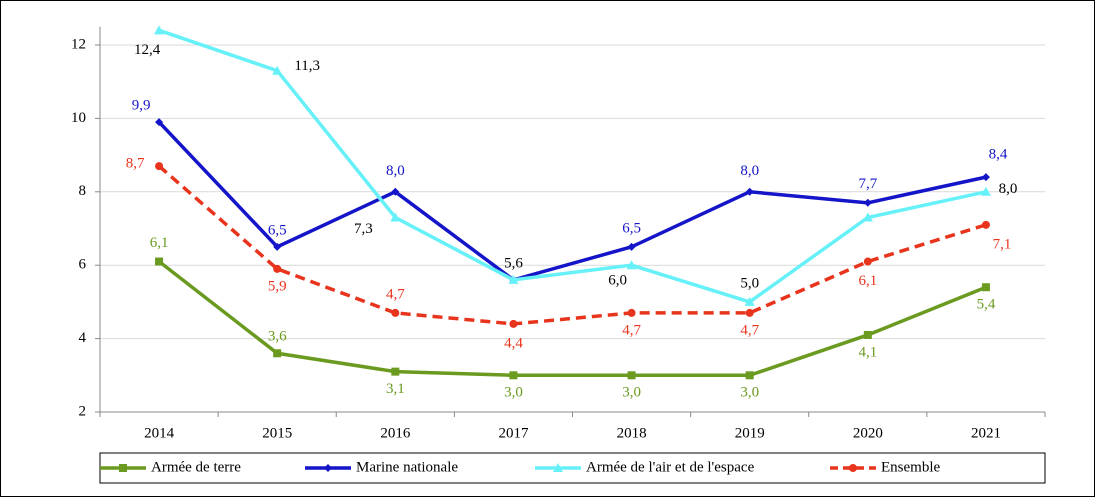  What do you see at coordinates (277, 433) in the screenshot?
I see `x-tick-label: 2015` at bounding box center [277, 433].